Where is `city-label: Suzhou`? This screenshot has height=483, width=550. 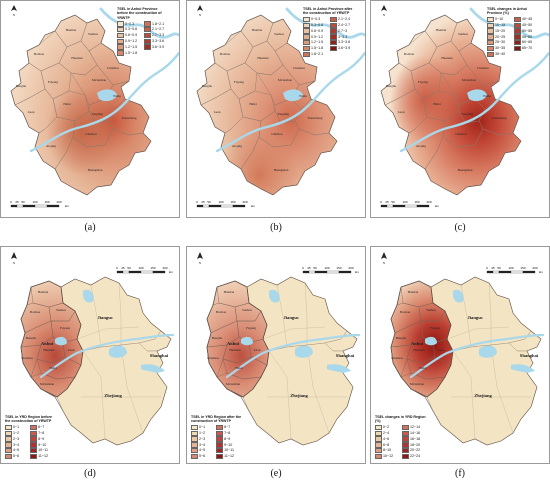 city-label: Suzhou is located at coordinates (431, 310).